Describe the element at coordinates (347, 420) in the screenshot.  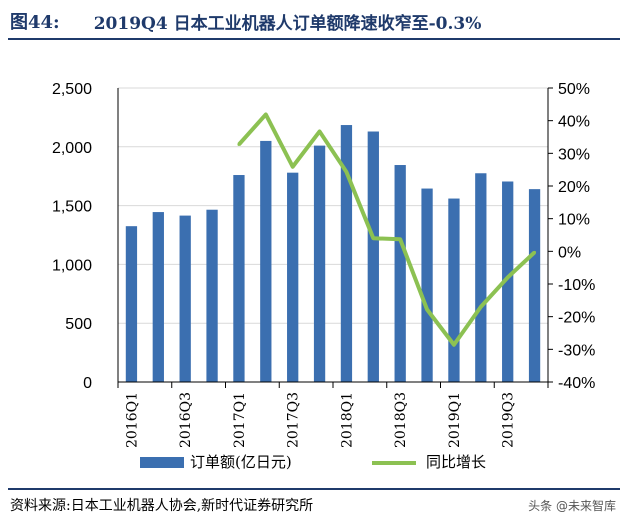
I see `x-tick-label: 2018Q1` at that location.